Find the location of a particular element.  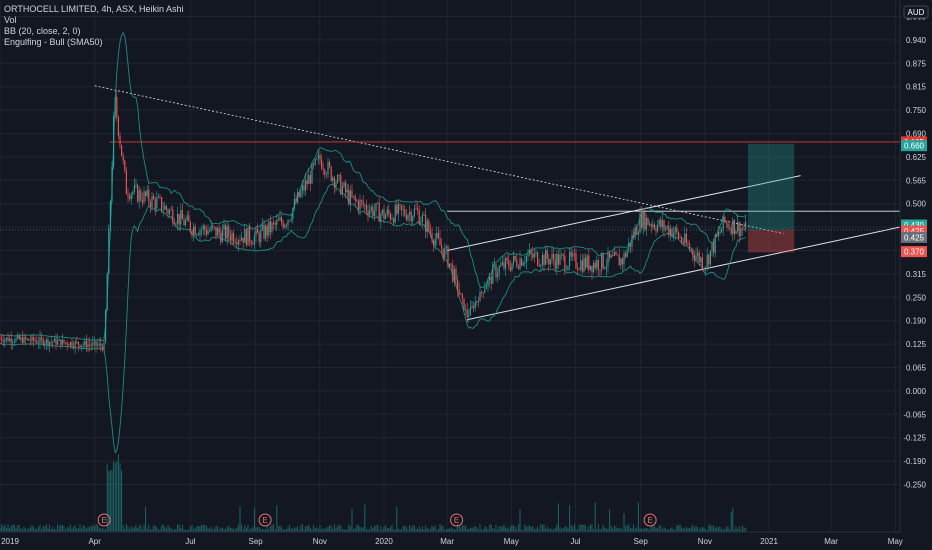

y-tick-label: 0.875 is located at coordinates (916, 63).